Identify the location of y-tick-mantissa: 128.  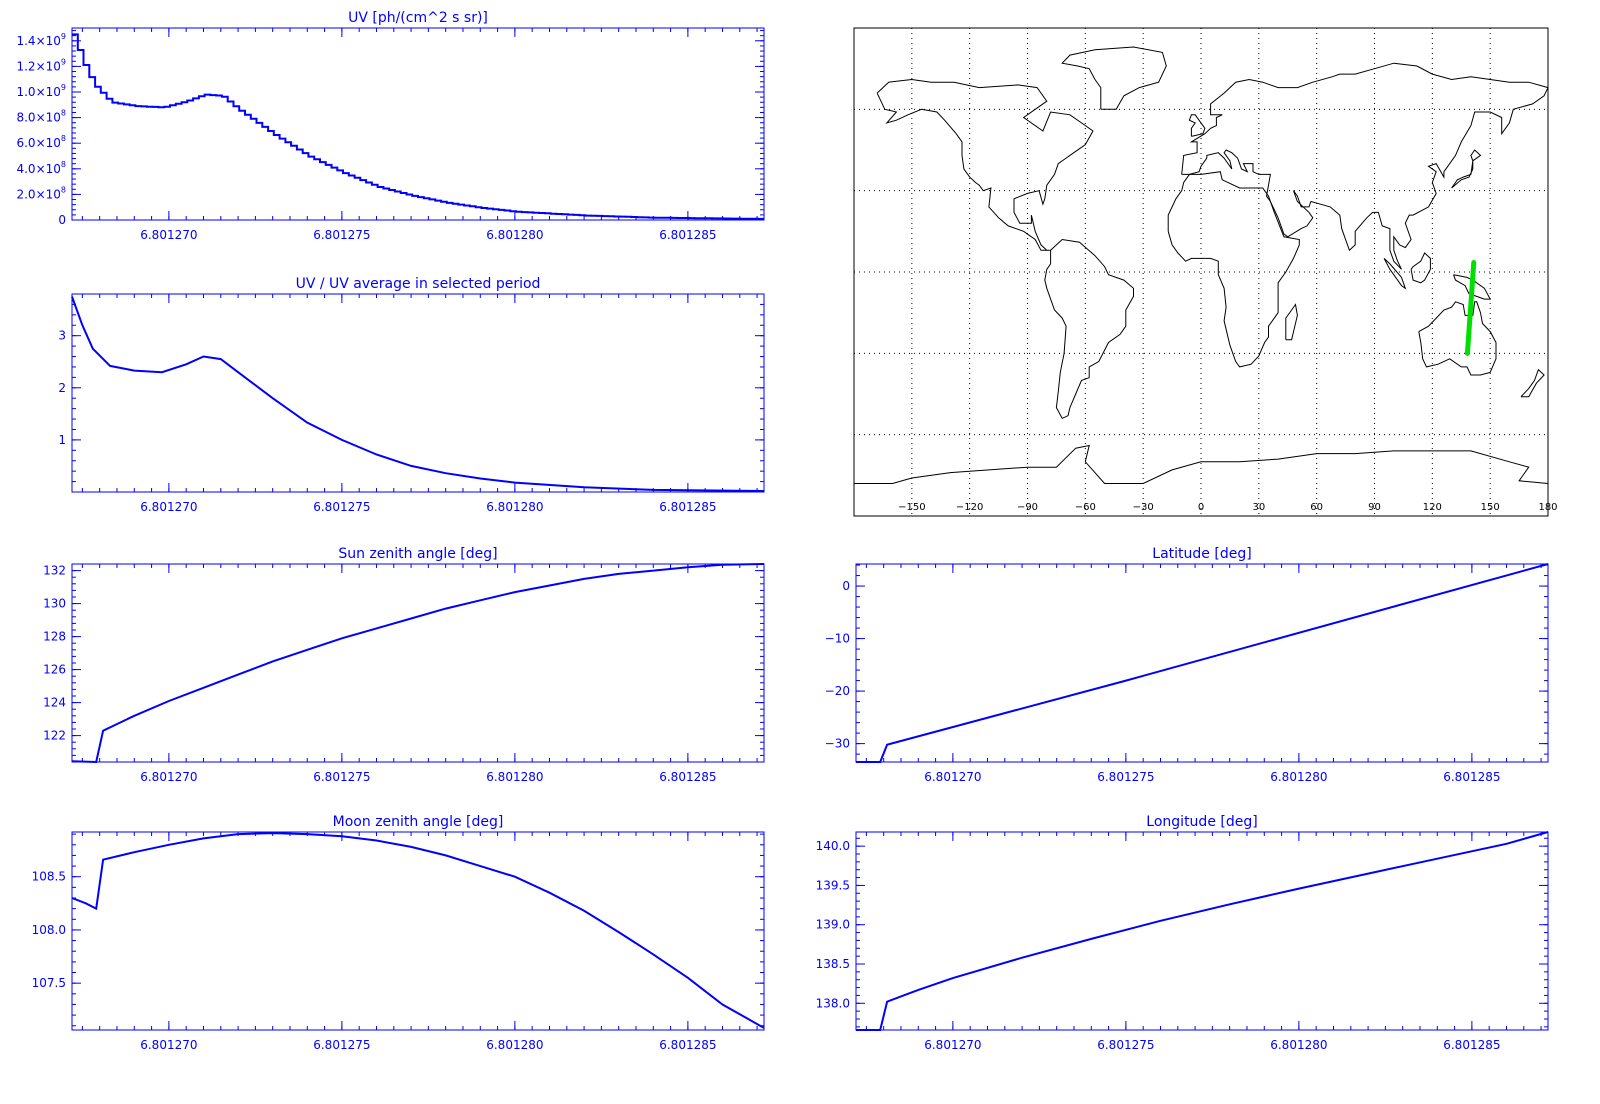
(54, 637).